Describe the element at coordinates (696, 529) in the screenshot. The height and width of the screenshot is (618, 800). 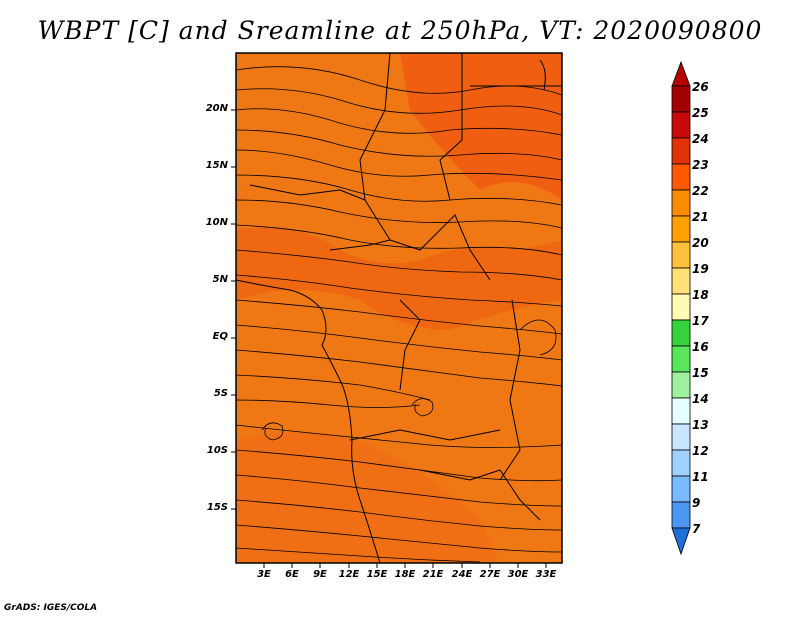
I see `colorbar-label: 7` at that location.